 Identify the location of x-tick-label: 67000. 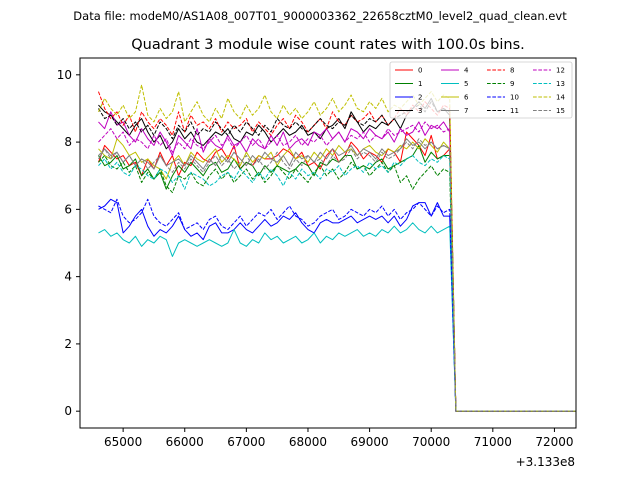
(246, 442).